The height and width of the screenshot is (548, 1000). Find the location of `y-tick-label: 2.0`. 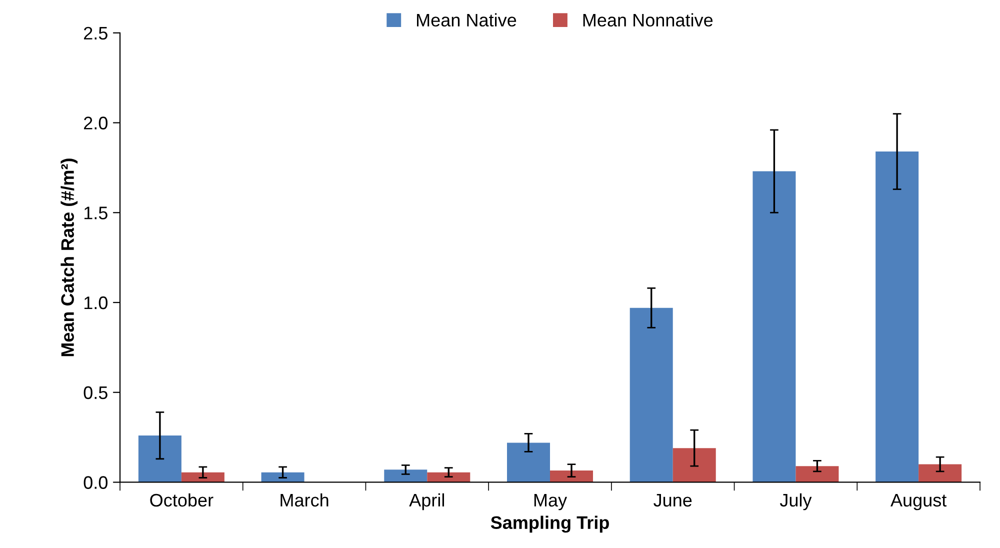

y-tick-label: 2.0 is located at coordinates (96, 123).